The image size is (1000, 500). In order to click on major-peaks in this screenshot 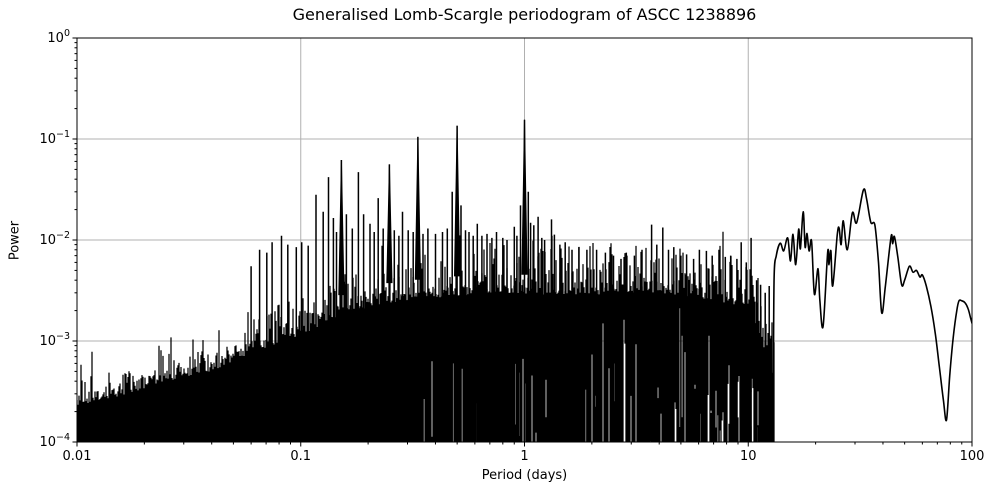, I will do `click(433, 207)`.